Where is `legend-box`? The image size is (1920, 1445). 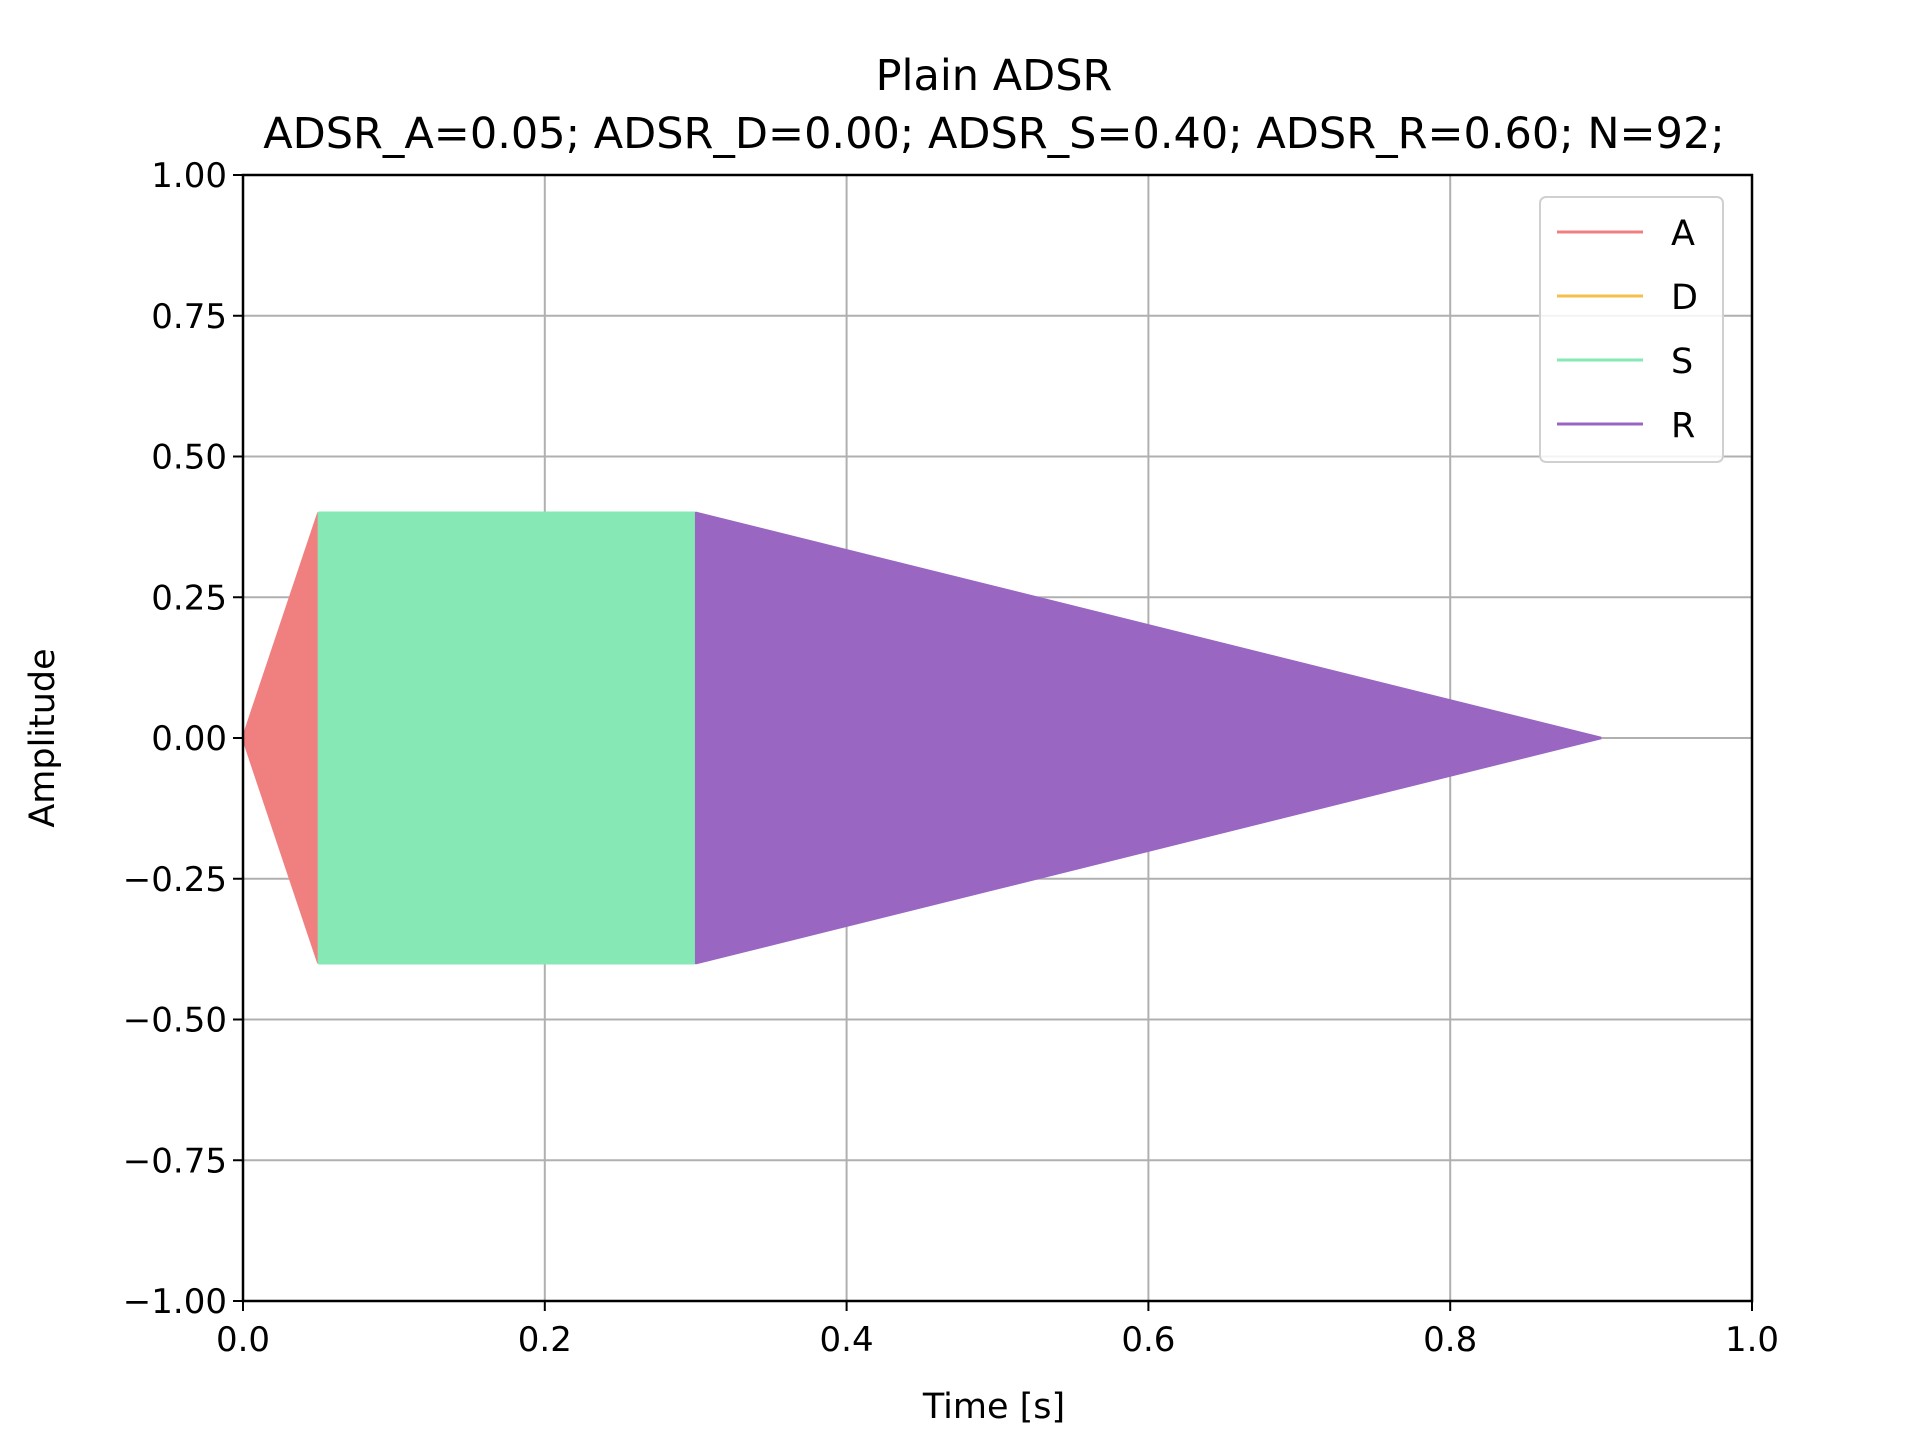
legend-box is located at coordinates (1631, 329).